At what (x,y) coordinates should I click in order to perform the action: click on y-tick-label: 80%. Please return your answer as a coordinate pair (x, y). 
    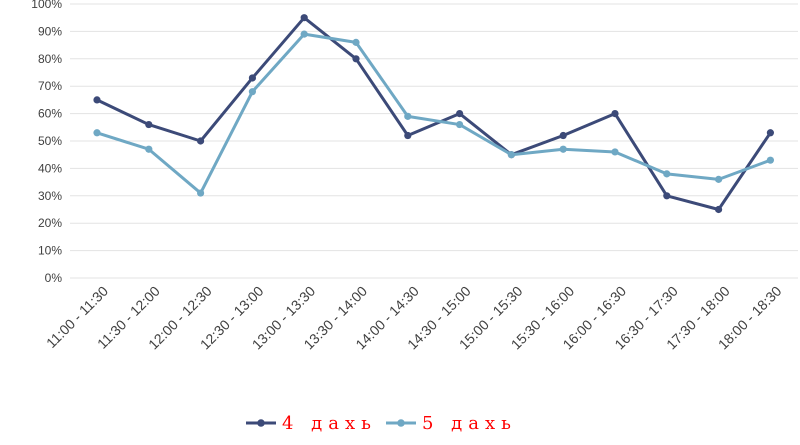
    Looking at the image, I should click on (50, 59).